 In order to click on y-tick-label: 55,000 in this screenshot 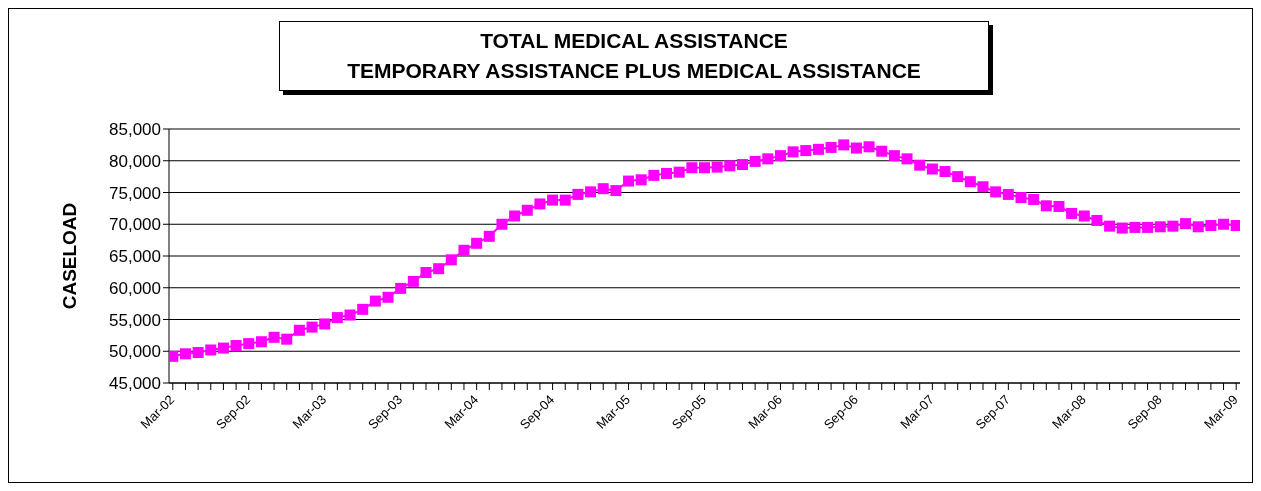, I will do `click(135, 320)`.